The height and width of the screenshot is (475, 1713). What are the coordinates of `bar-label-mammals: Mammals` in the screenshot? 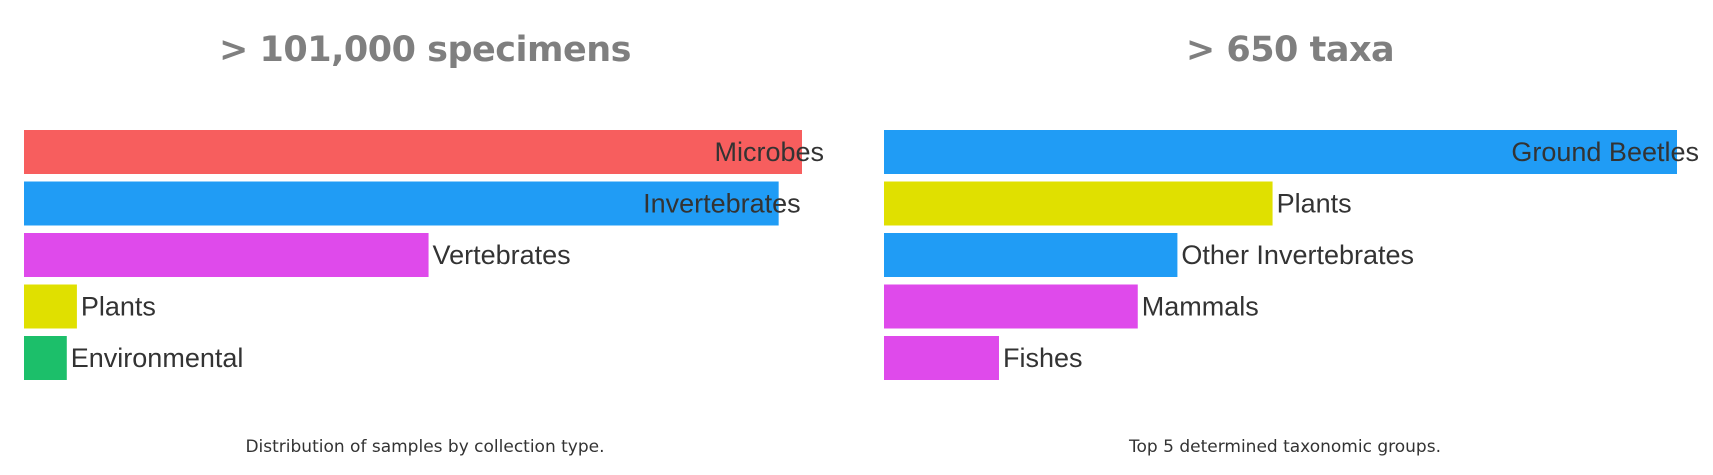 It's located at (1200, 307).